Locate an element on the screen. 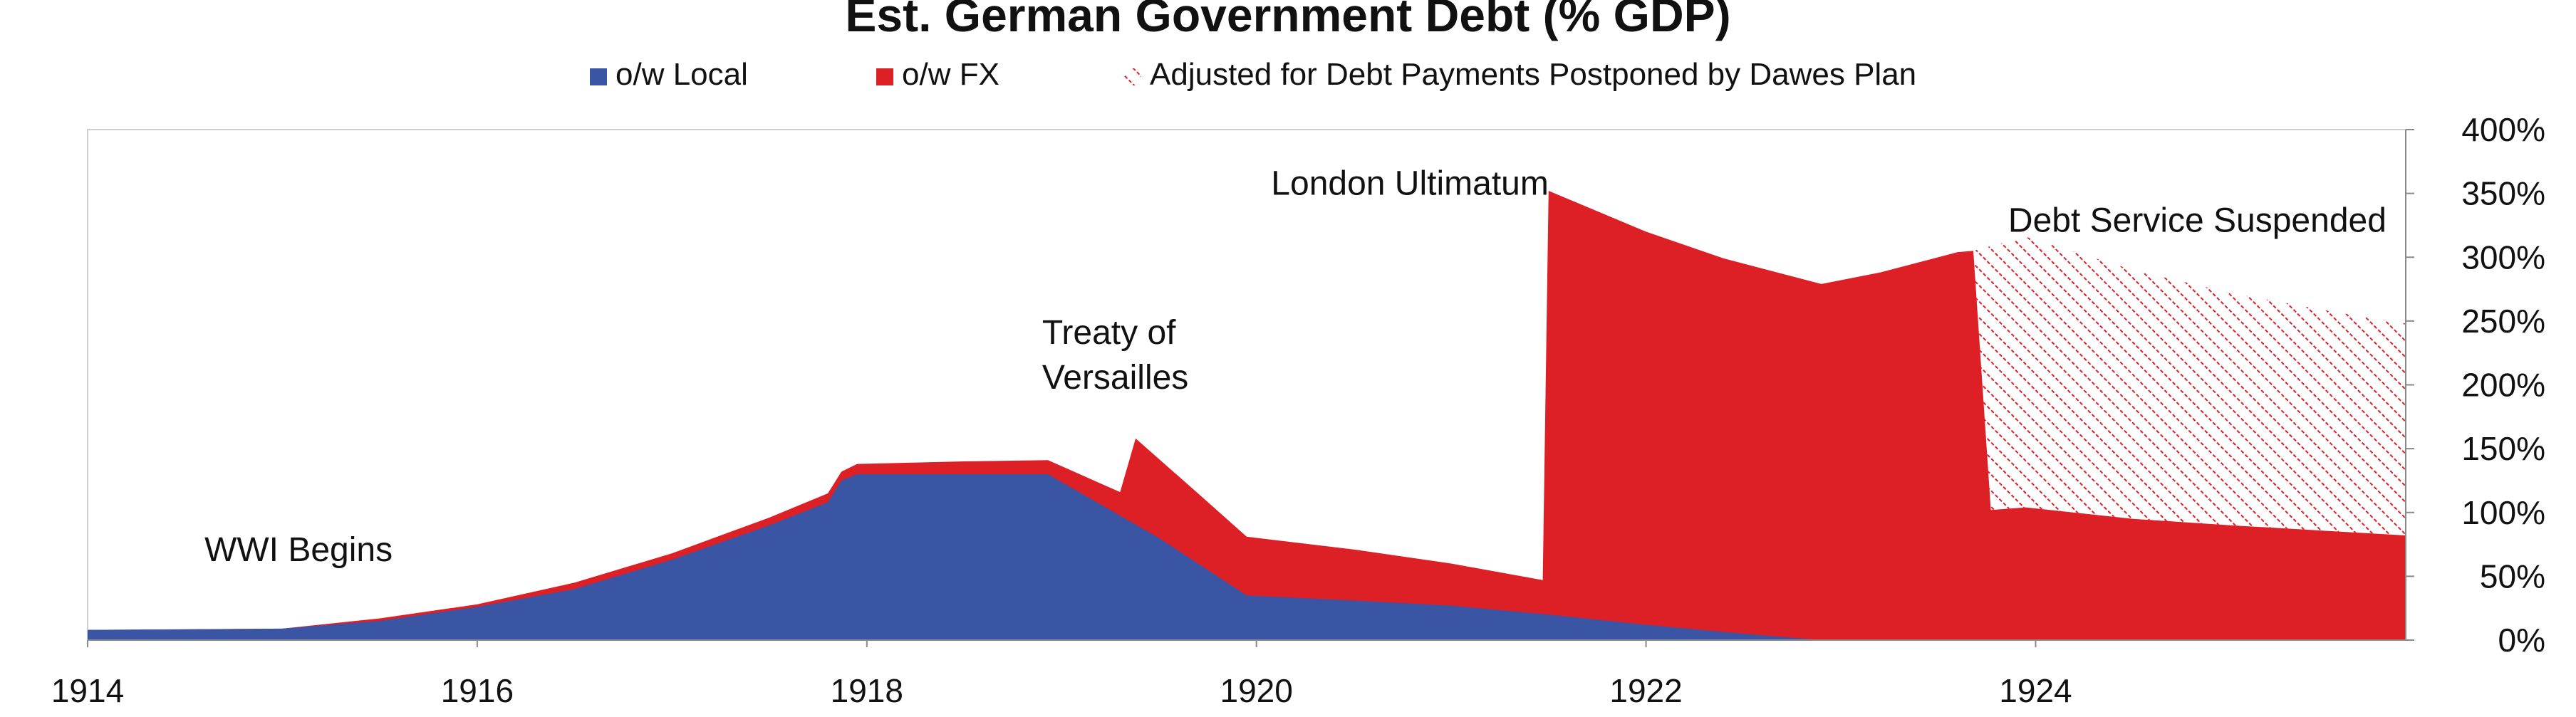 This screenshot has width=2576, height=717. legend-item-local: o/w Local is located at coordinates (669, 74).